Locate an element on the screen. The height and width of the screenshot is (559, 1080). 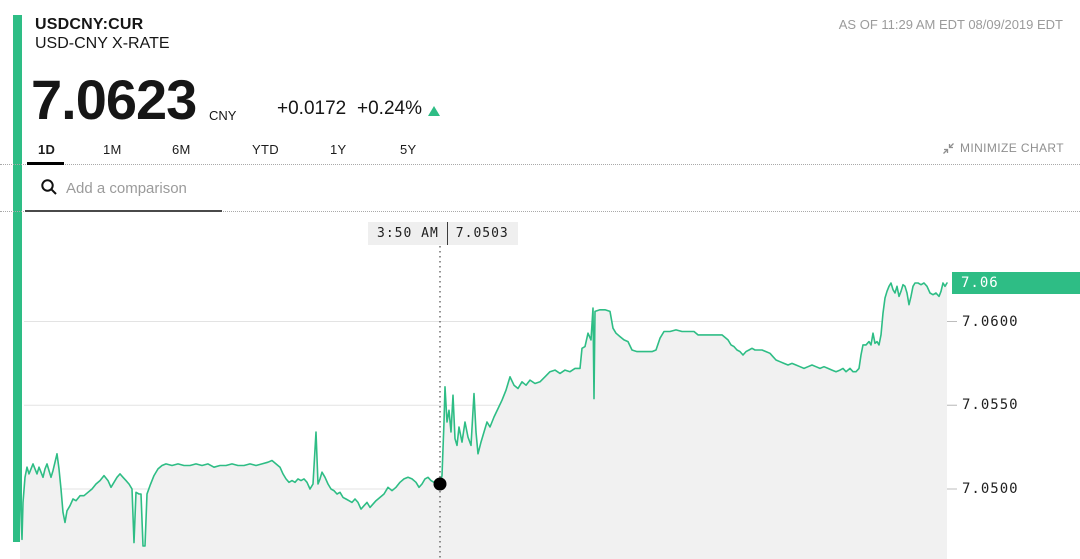
crosshair-tooltip: 3:50 AM 7.0503 is located at coordinates (443, 233).